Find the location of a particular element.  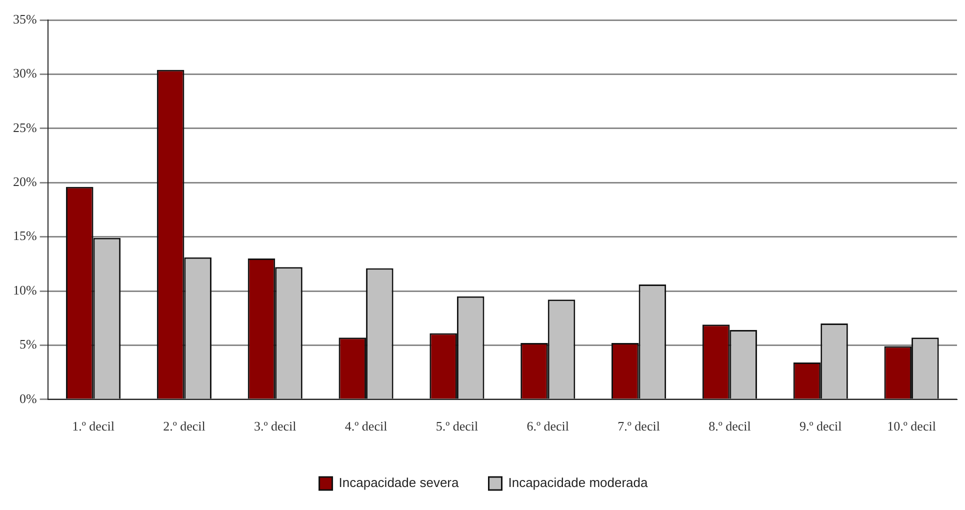

legend-label: Incapacidade moderada is located at coordinates (578, 482).